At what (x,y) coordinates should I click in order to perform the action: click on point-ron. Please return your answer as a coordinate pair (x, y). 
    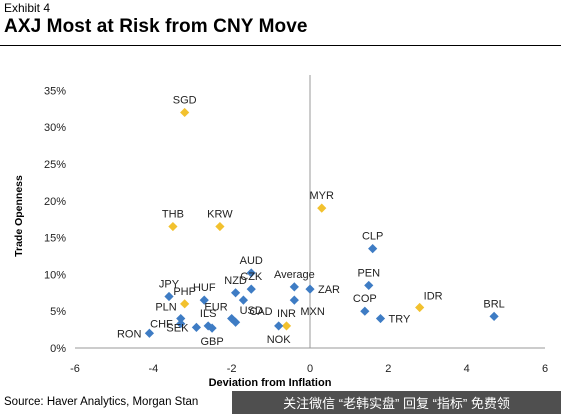
    Looking at the image, I should click on (149, 333).